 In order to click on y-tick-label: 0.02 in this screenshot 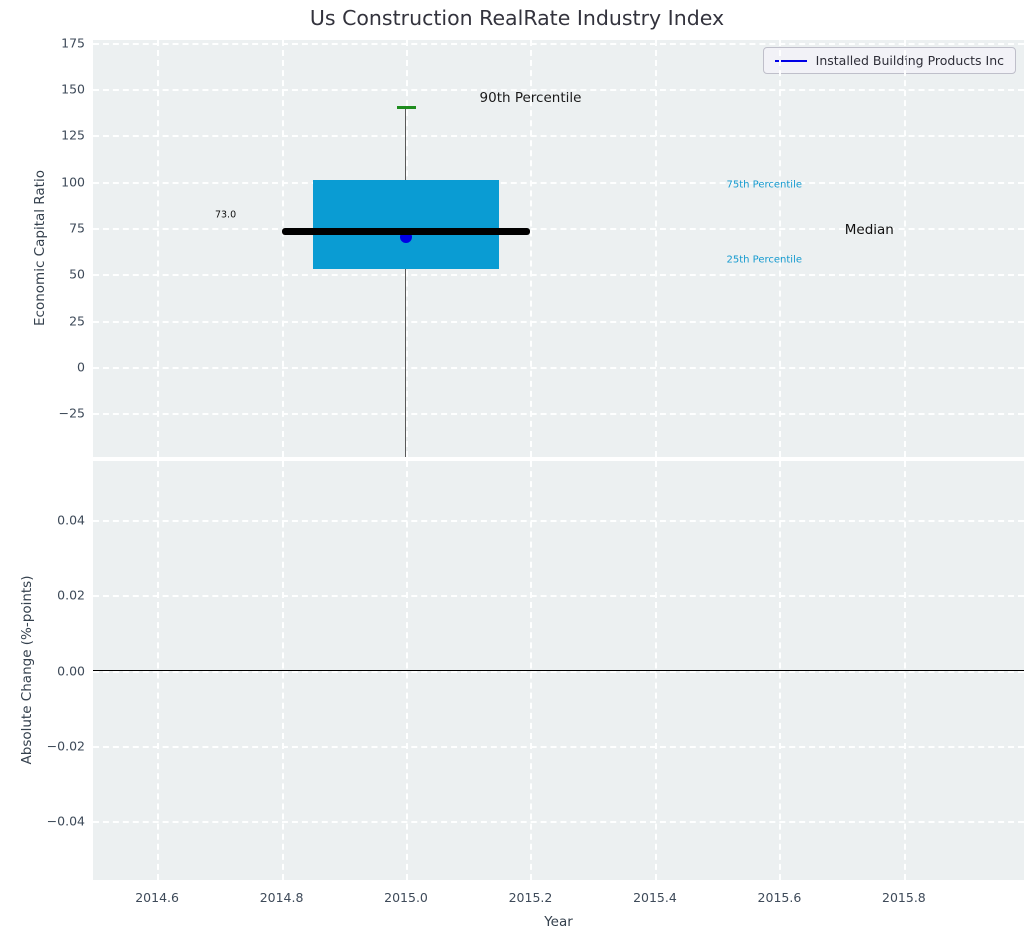, I will do `click(71, 595)`.